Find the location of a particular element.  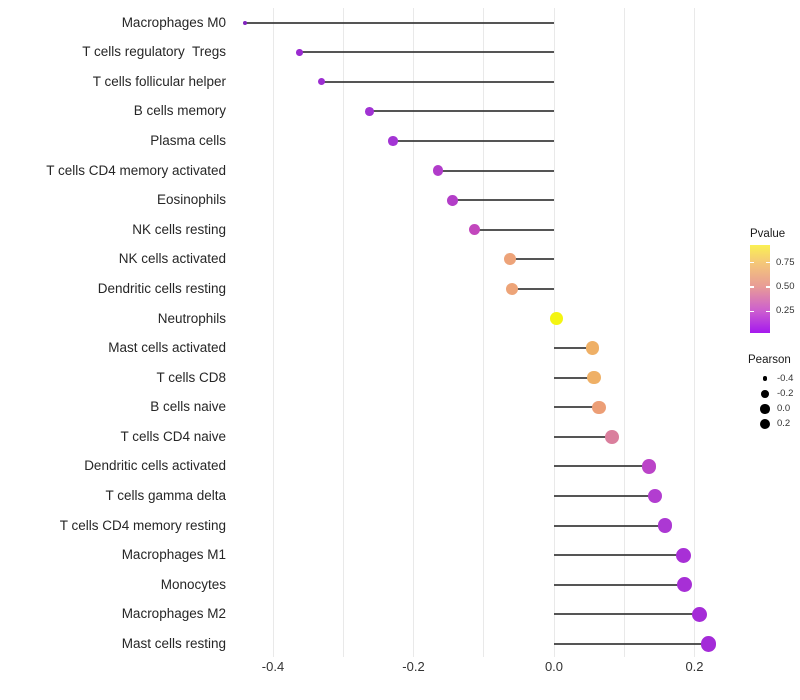

colorbar-tick-label: 0.75 is located at coordinates (785, 262).